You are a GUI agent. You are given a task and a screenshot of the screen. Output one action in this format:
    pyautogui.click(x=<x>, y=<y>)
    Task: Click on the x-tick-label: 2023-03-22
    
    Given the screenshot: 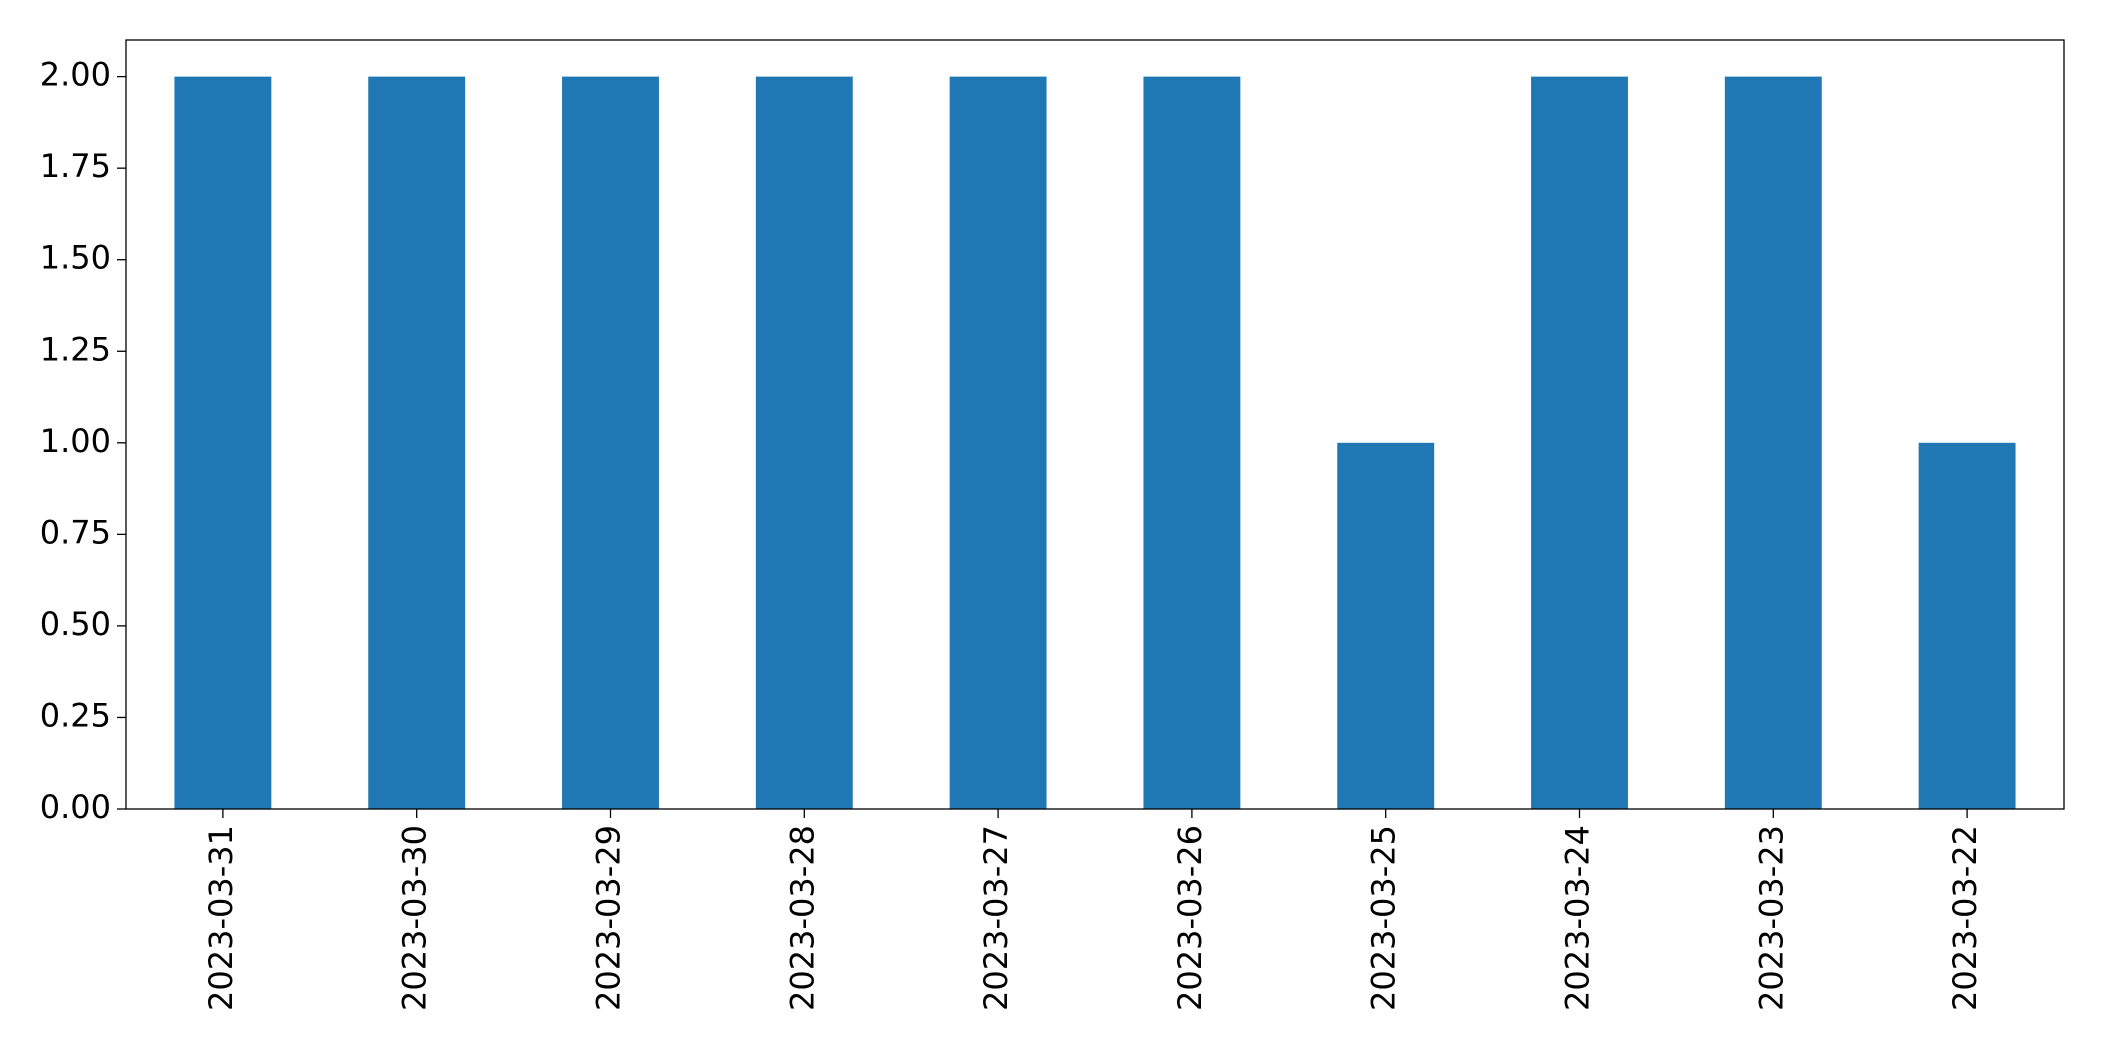 What is the action you would take?
    pyautogui.click(x=1965, y=918)
    